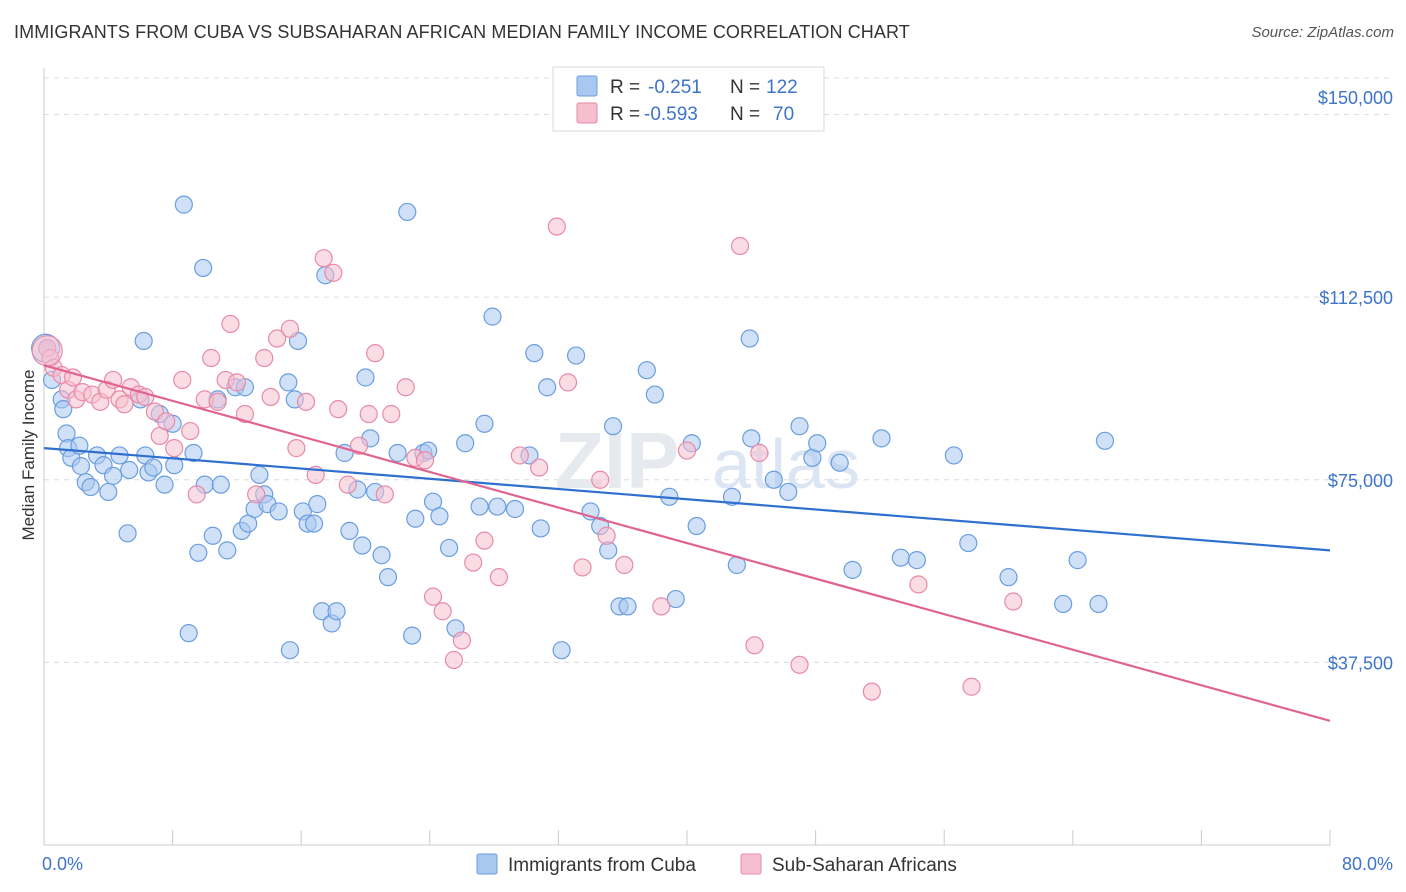 The image size is (1406, 892). Describe the element at coordinates (625, 87) in the screenshot. I see `legend-r-label-cuba: R =` at that location.